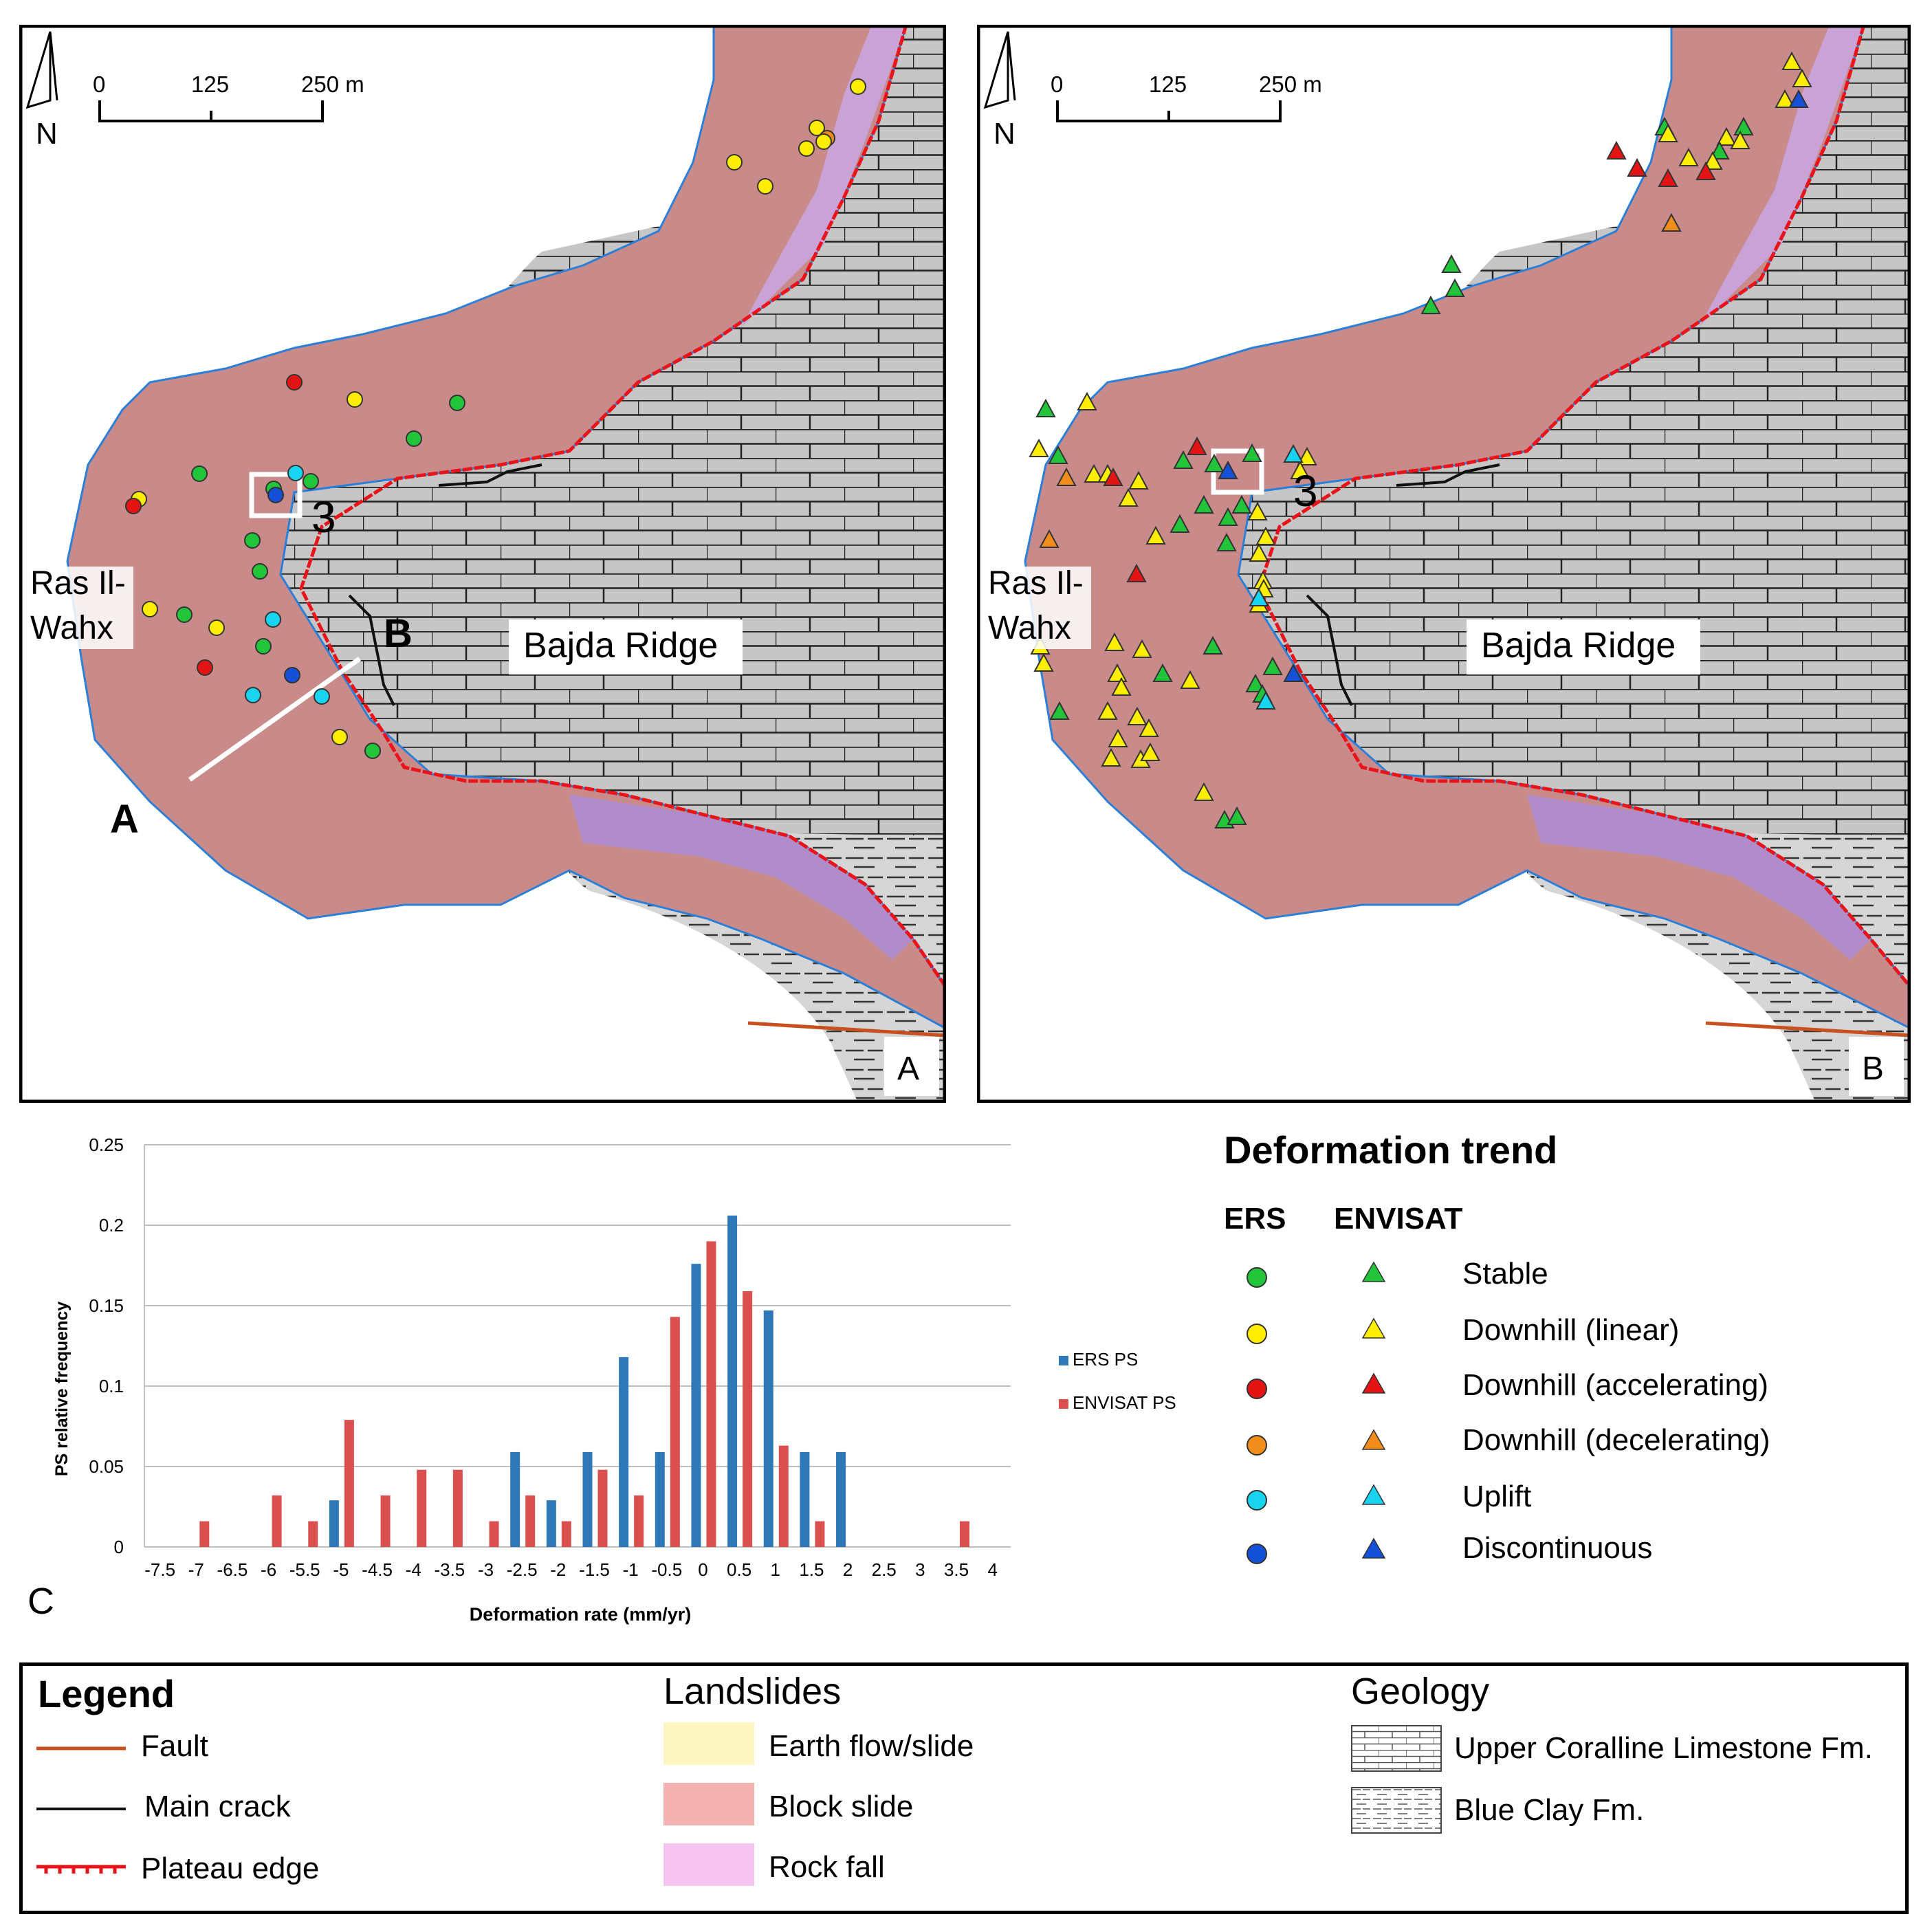 Image resolution: width=1932 pixels, height=1932 pixels. Describe the element at coordinates (78, 583) in the screenshot. I see `place-label-ras: Ras Il-` at that location.